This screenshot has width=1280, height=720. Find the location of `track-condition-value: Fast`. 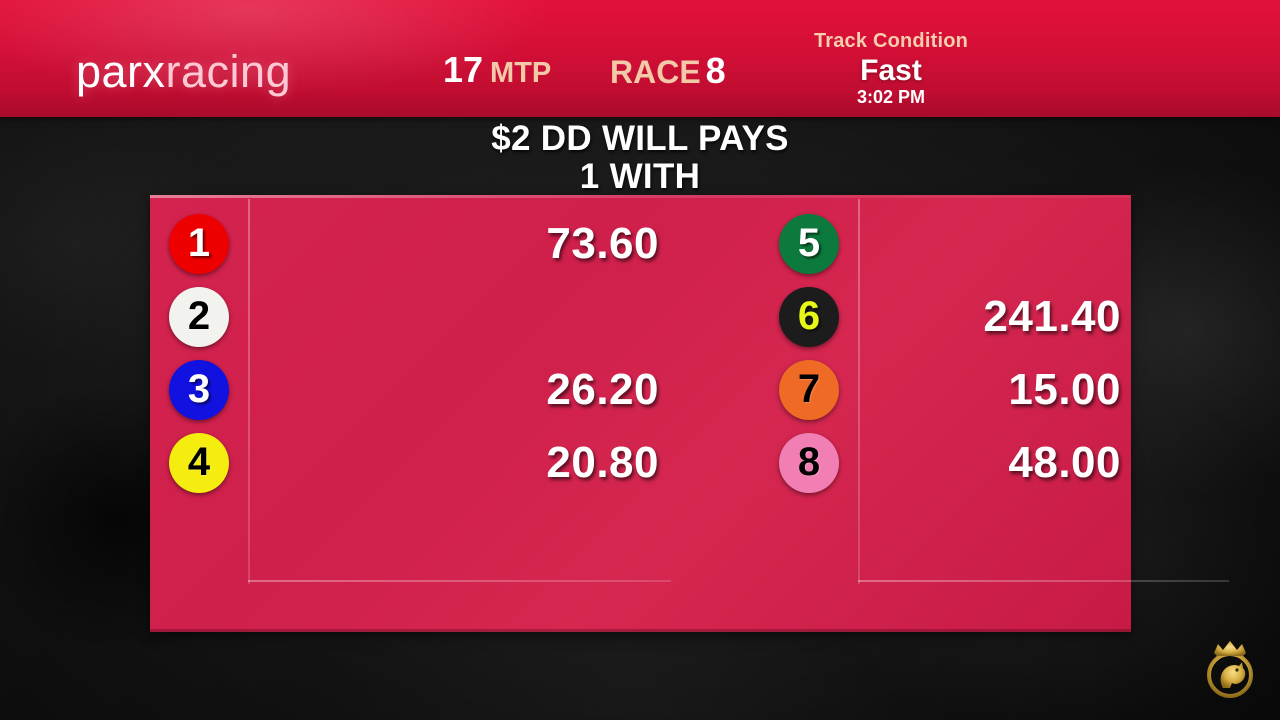

track-condition-value: Fast is located at coordinates (891, 70).